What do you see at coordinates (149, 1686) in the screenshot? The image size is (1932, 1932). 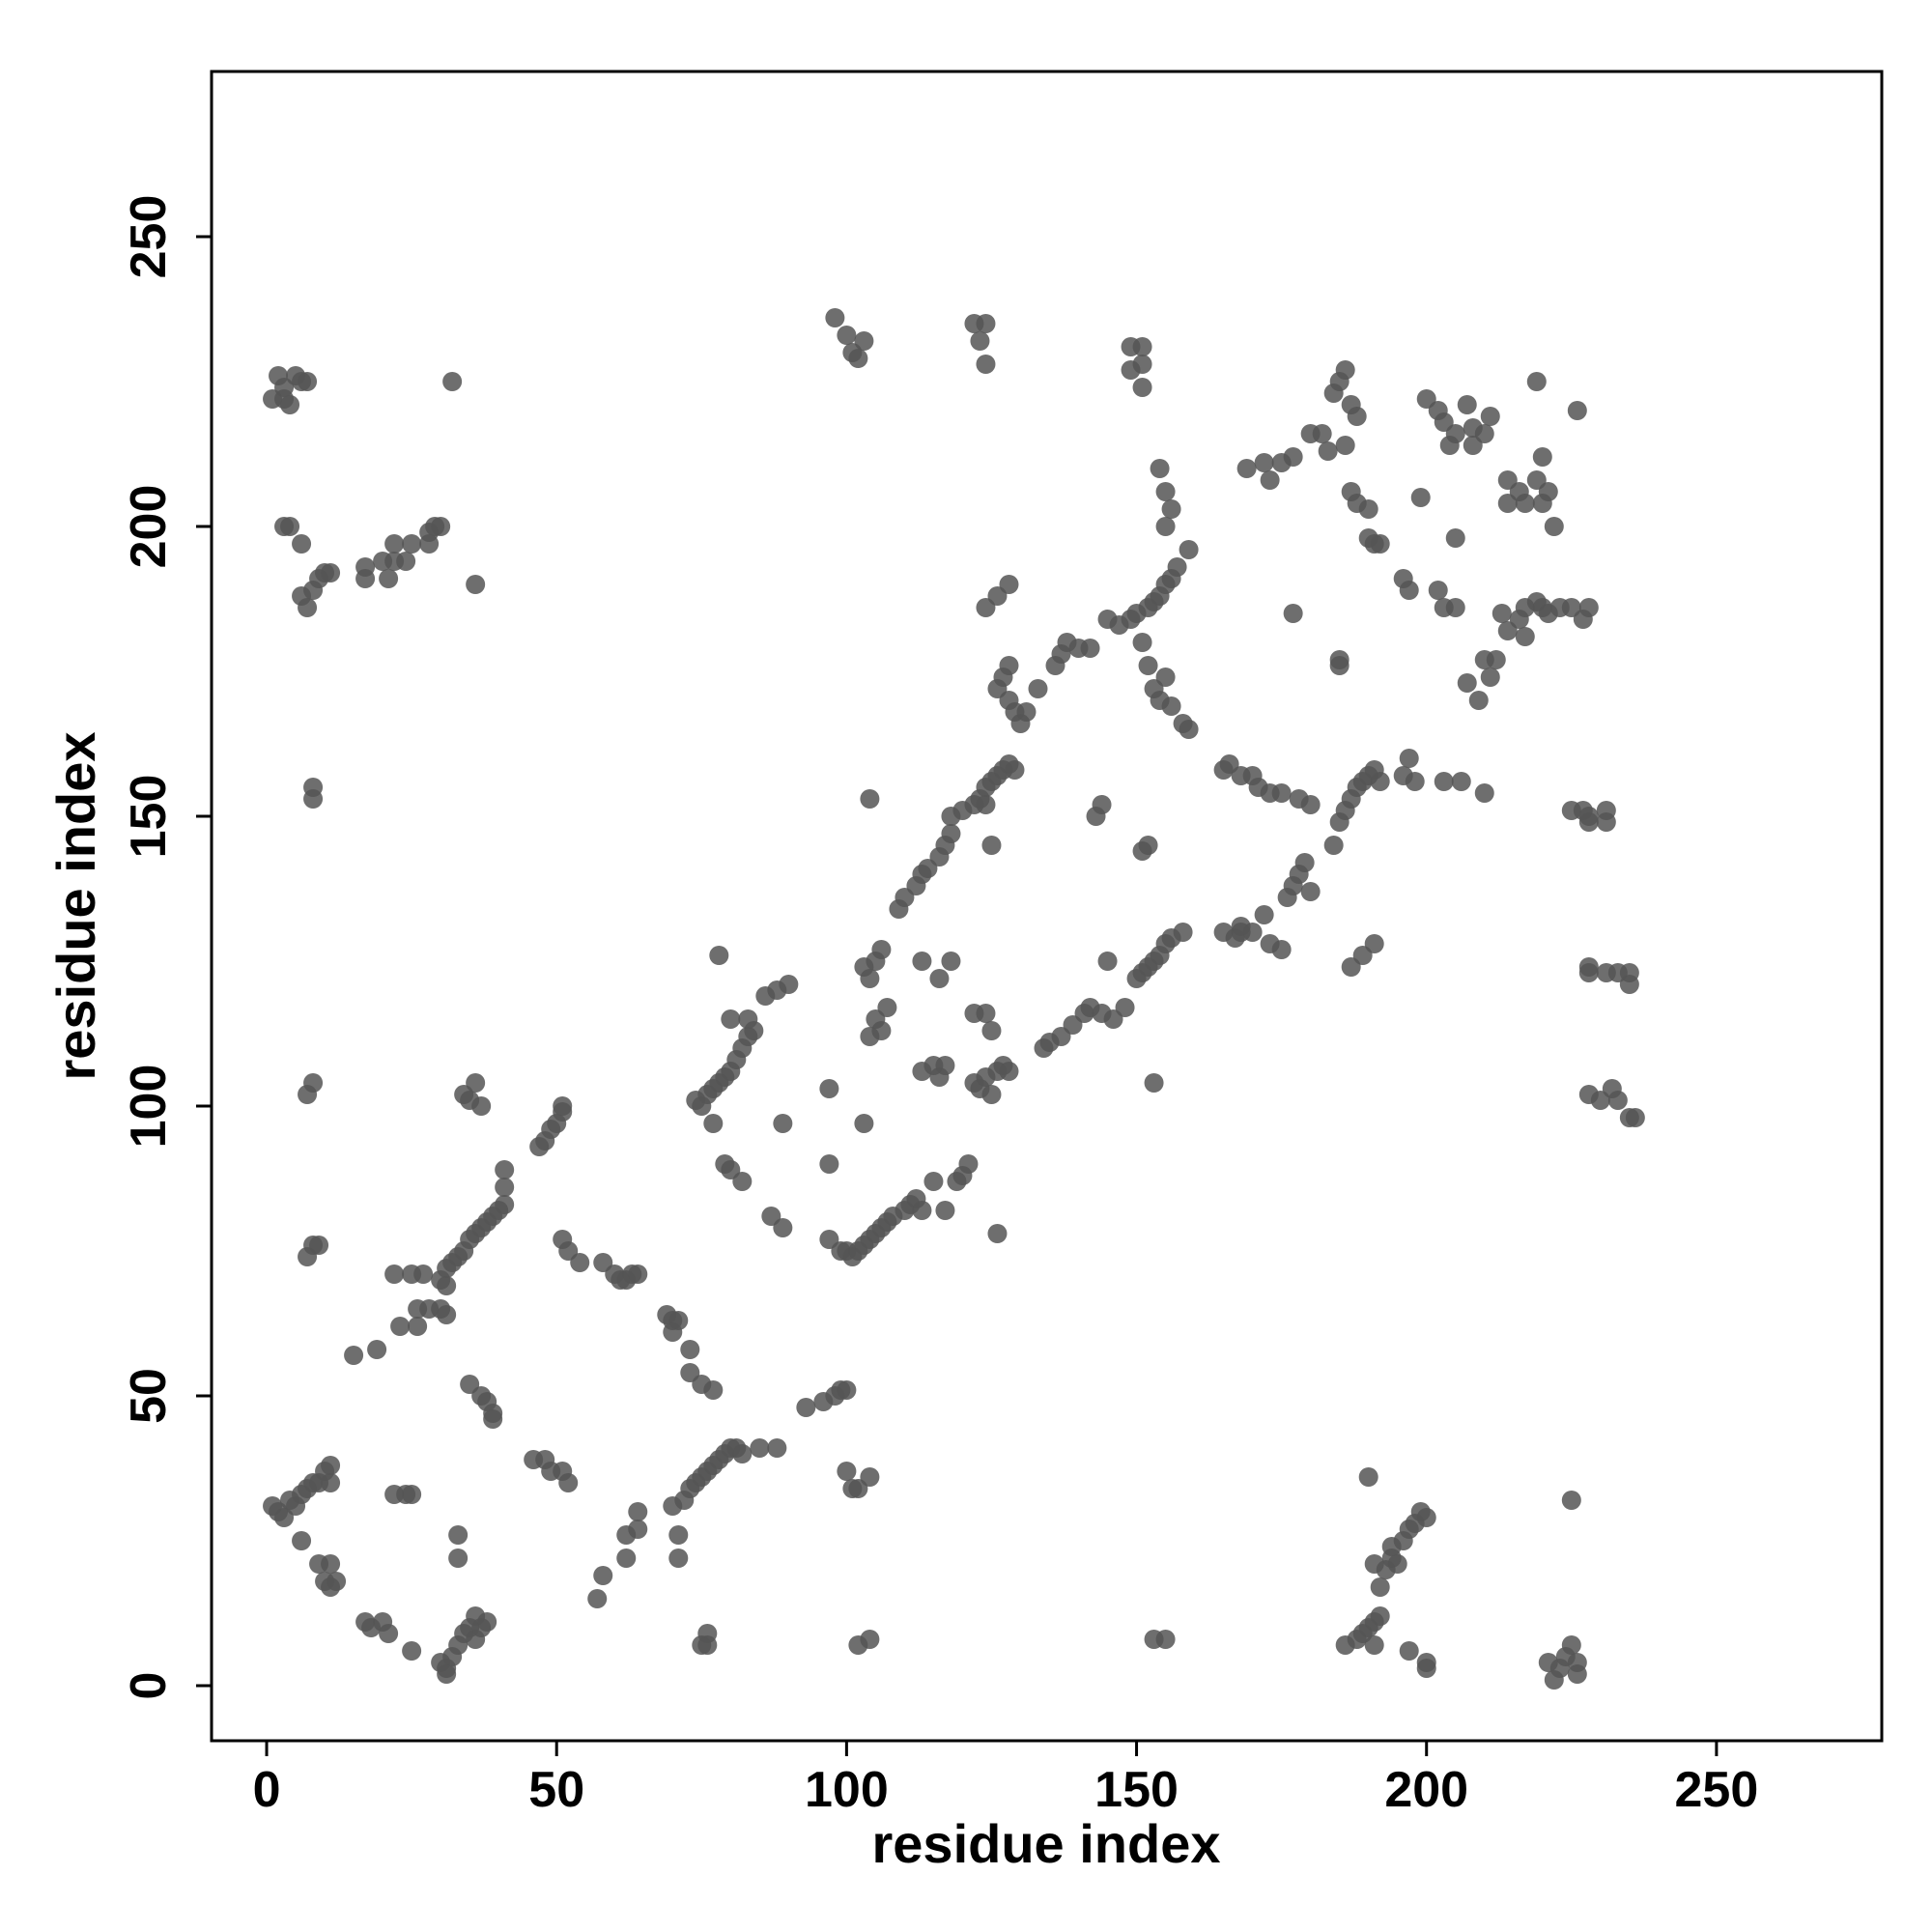 I see `y-tick-label: 0` at bounding box center [149, 1686].